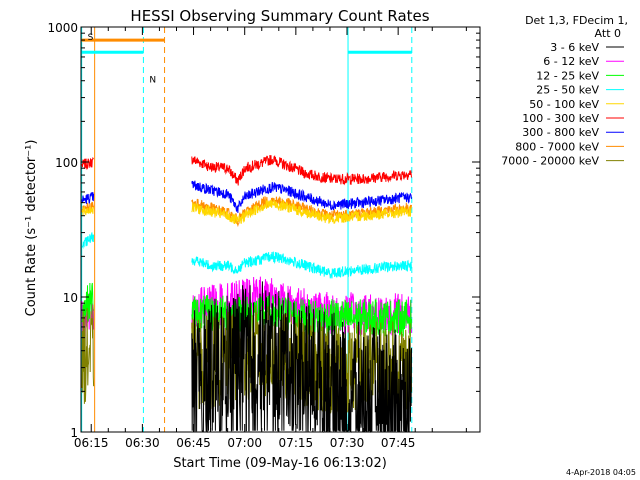 This screenshot has width=640, height=480. What do you see at coordinates (70, 298) in the screenshot?
I see `y-tick-label-1: 10` at bounding box center [70, 298].